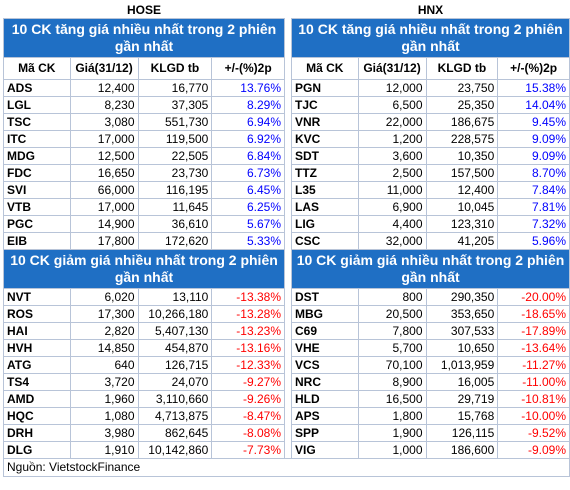  What do you see at coordinates (325, 296) in the screenshot?
I see `stock-code: DST` at bounding box center [325, 296].